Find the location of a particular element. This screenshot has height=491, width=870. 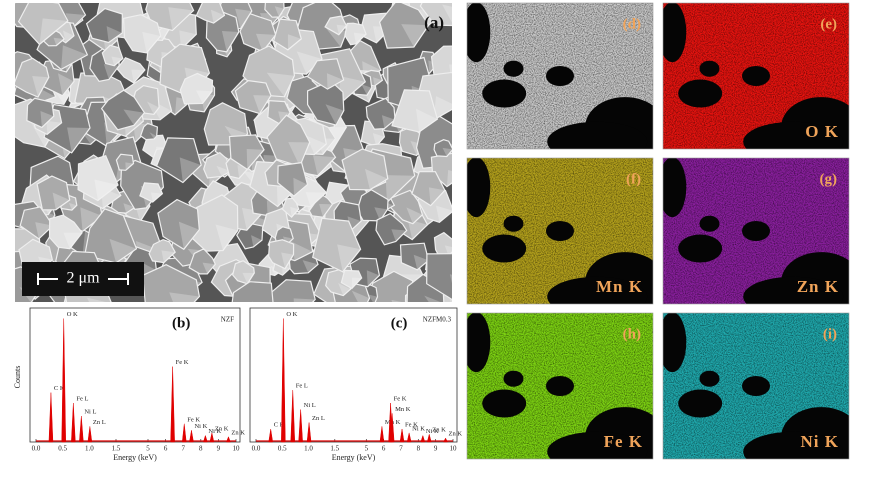

peak-label: Ni L is located at coordinates (90, 411).